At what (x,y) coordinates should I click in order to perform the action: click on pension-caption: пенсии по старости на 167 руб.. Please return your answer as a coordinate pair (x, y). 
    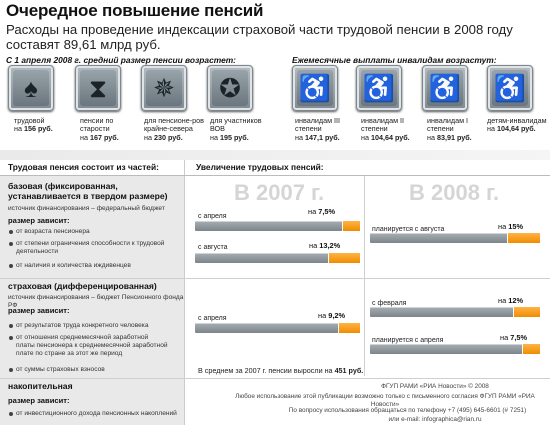
    Looking at the image, I should click on (99, 129).